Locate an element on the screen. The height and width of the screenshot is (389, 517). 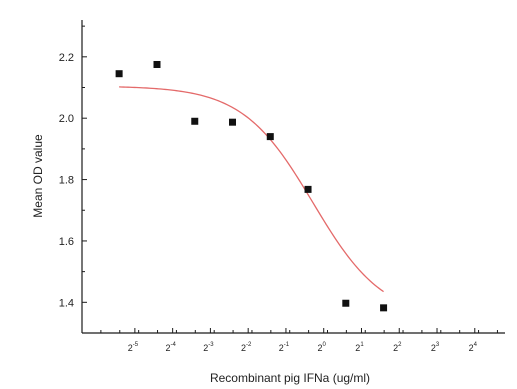
x-tick-label: 2-5 is located at coordinates (133, 347).